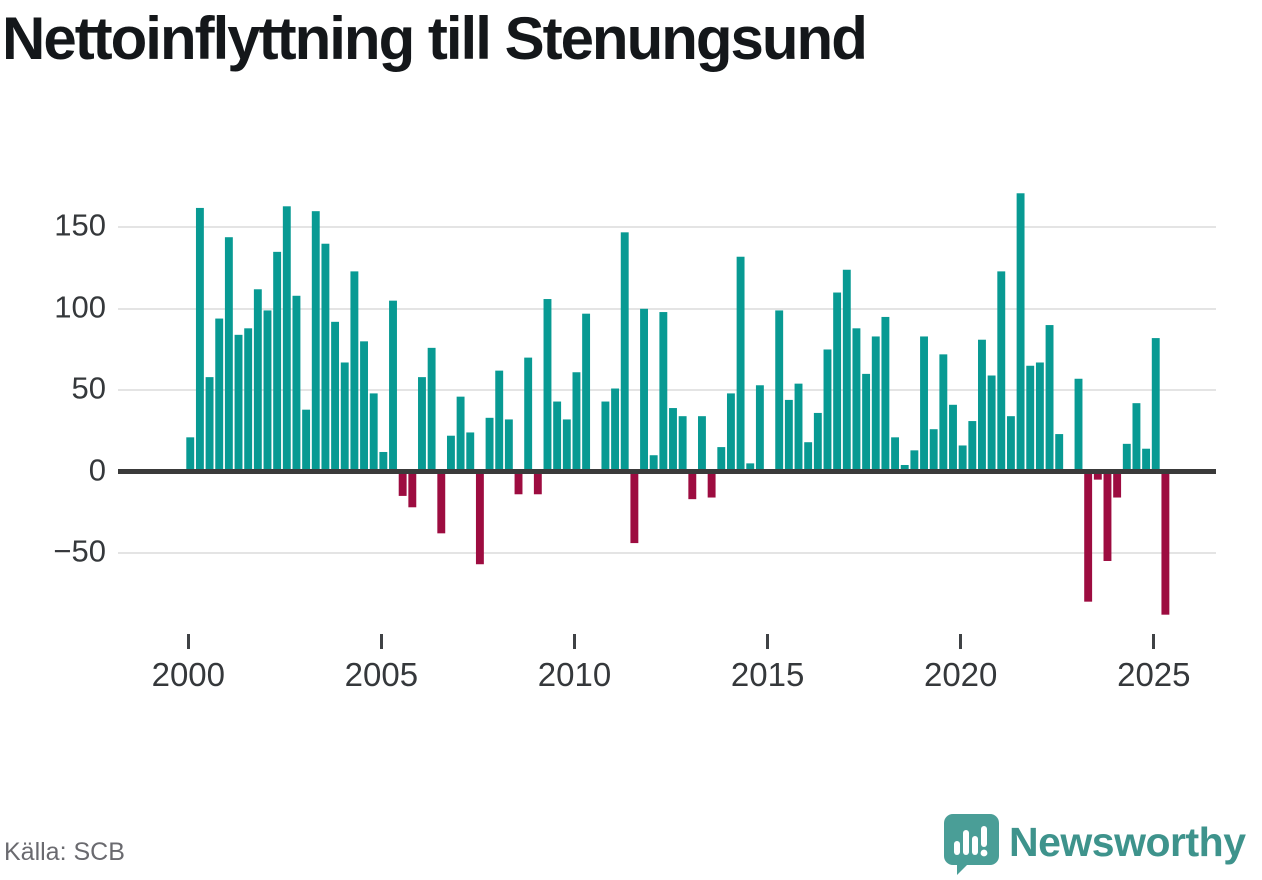  I want to click on bar-2004Q3, so click(364, 406).